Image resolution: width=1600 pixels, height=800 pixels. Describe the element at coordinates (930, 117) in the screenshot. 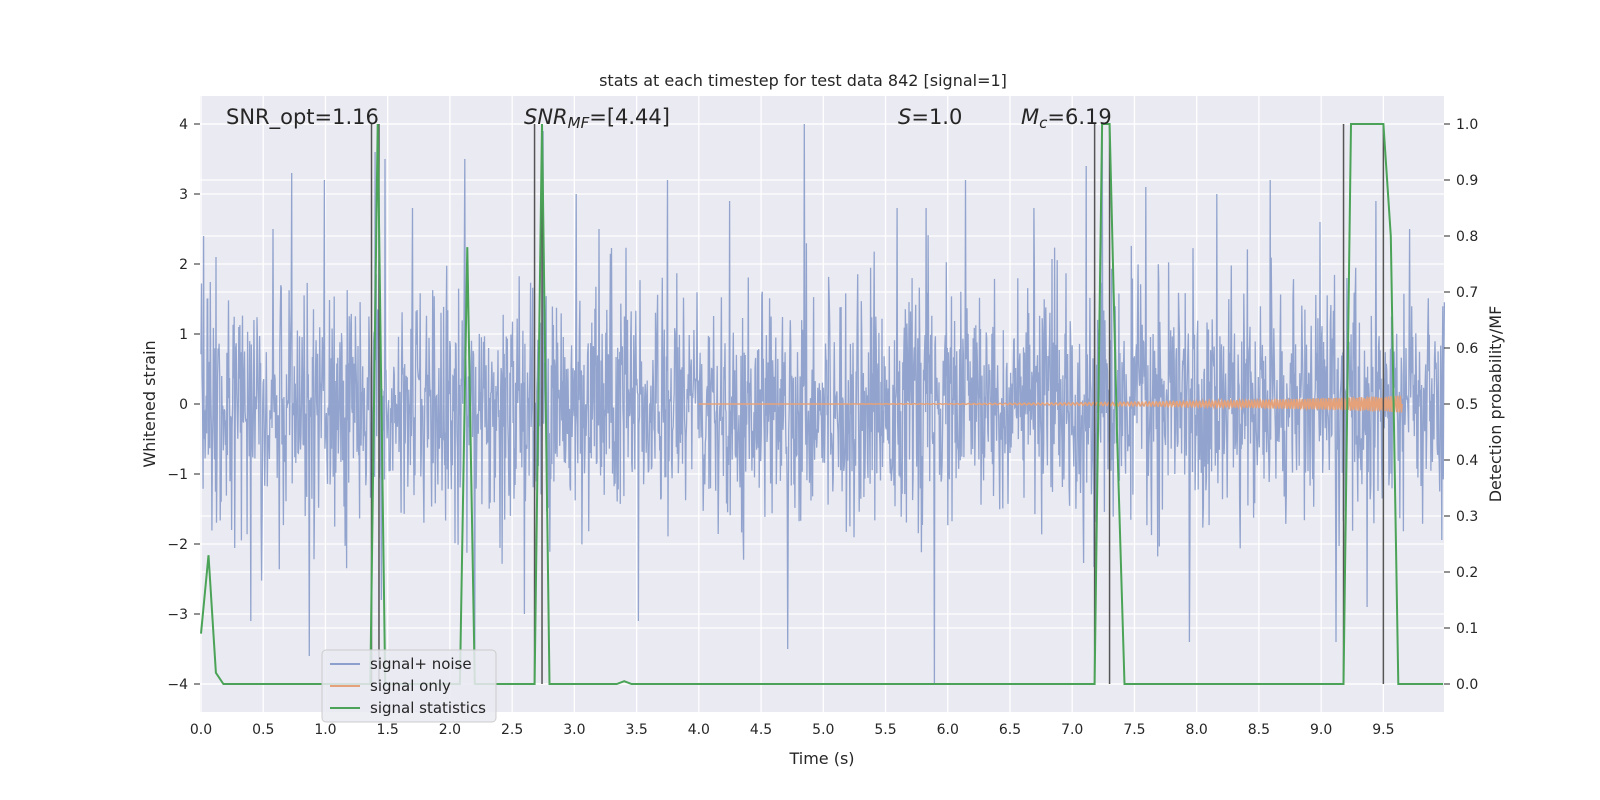

I see `annotation-s: S=1.0` at that location.